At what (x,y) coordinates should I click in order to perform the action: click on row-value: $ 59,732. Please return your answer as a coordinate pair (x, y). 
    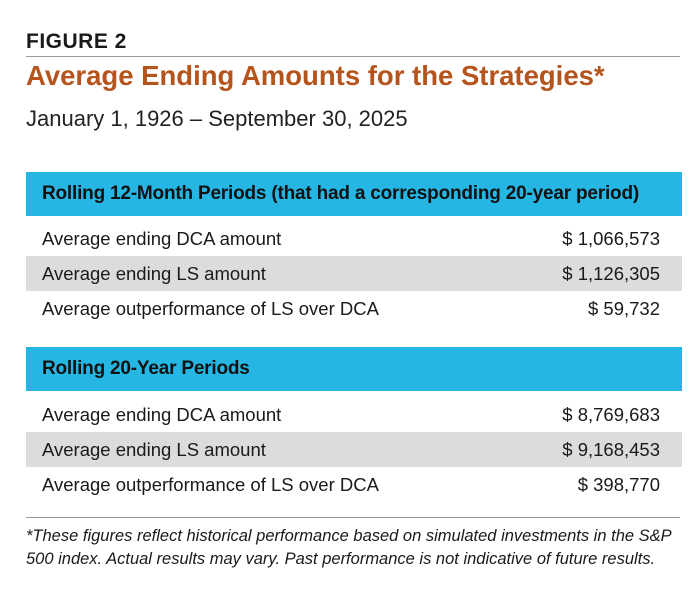
    Looking at the image, I should click on (623, 308).